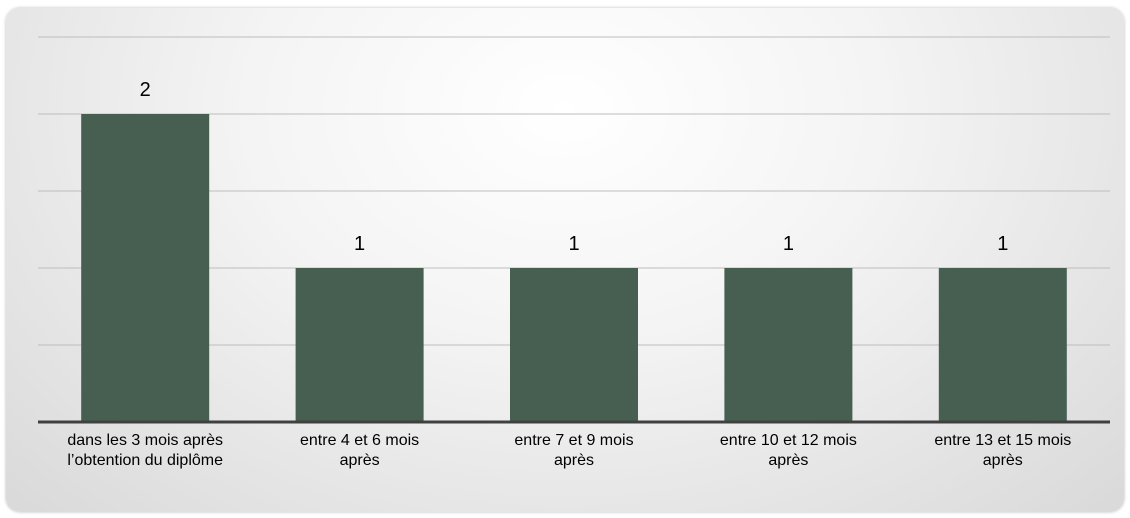  I want to click on x-tick-label: entre 10 et 12 mois après, so click(788, 450).